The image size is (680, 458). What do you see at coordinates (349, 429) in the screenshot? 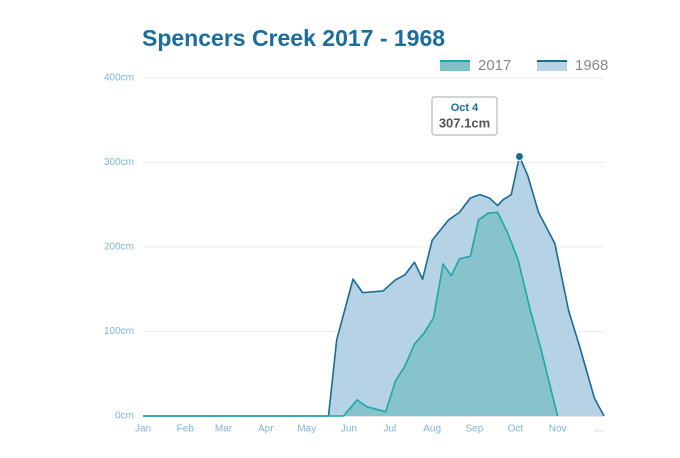
I see `x-tick-label: Jun` at bounding box center [349, 429].